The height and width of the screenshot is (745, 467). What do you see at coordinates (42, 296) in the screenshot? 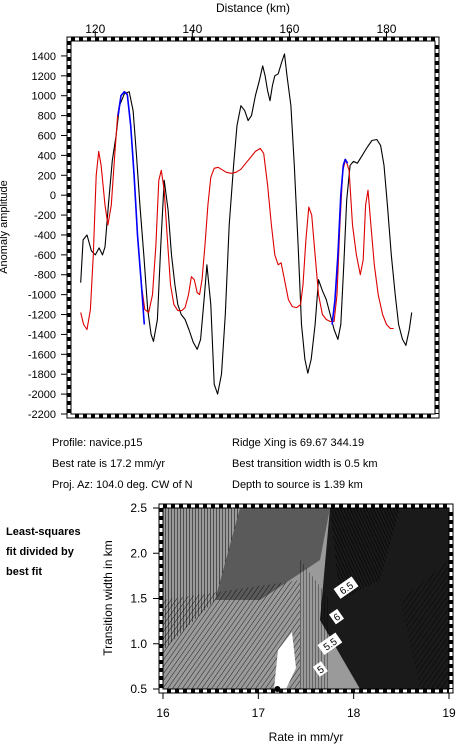
I see `y-tick-label: -1000` at bounding box center [42, 296].